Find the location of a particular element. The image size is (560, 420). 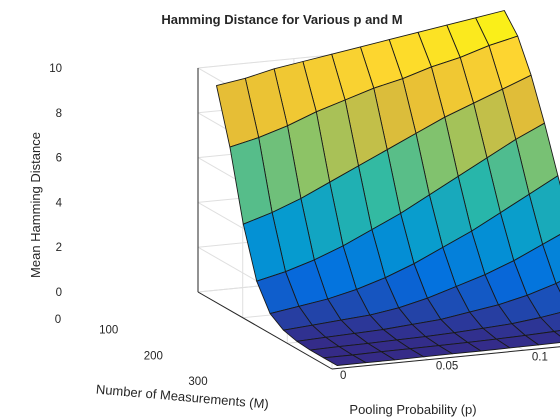

y-tick-label: 100 is located at coordinates (108, 331).